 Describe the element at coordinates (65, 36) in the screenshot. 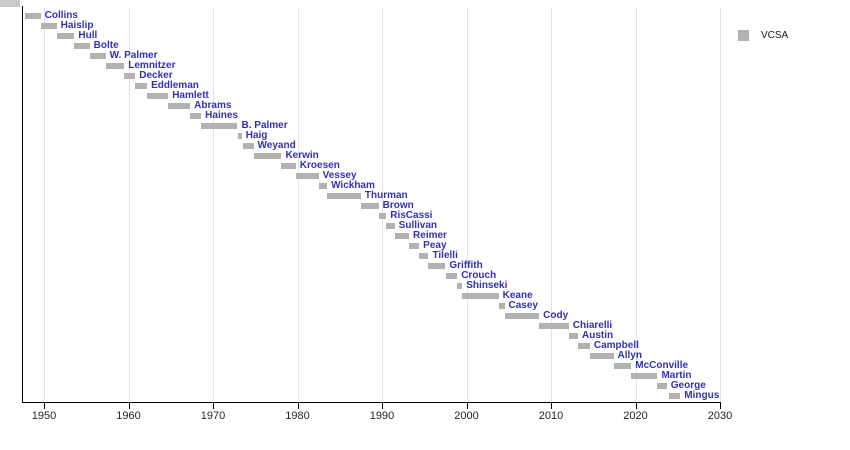

I see `tenure-bar-hull` at that location.